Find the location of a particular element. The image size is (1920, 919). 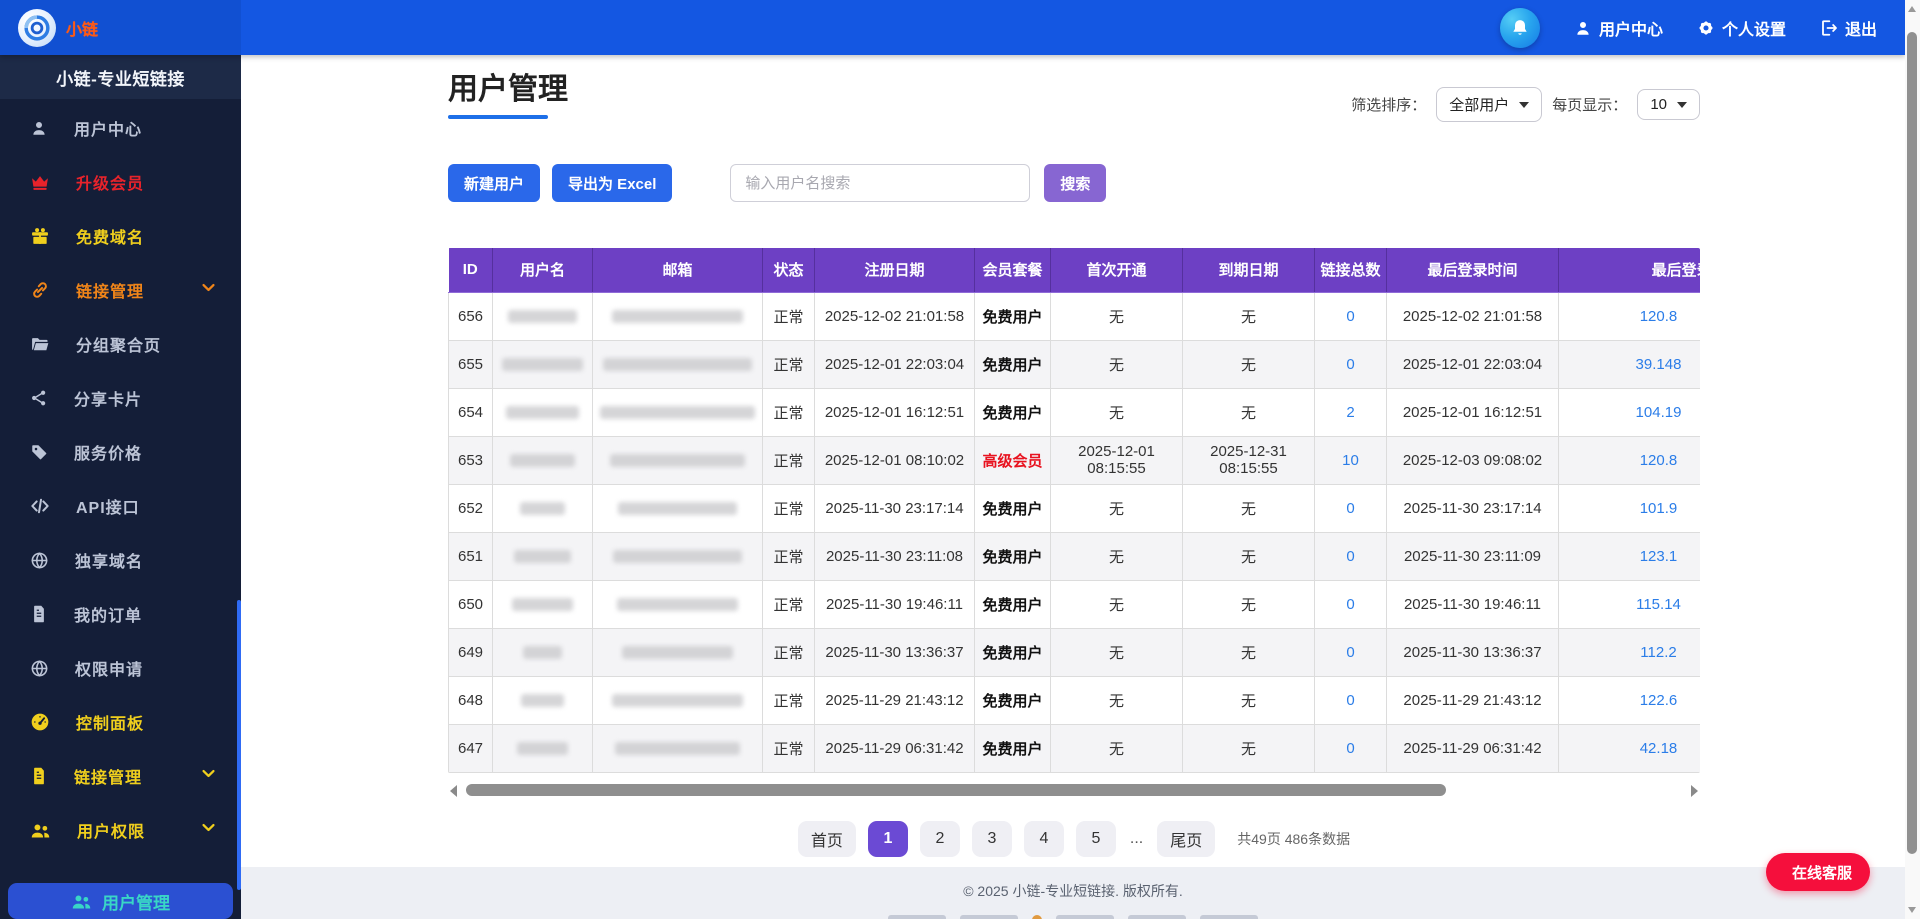

users-icon is located at coordinates (40, 830).